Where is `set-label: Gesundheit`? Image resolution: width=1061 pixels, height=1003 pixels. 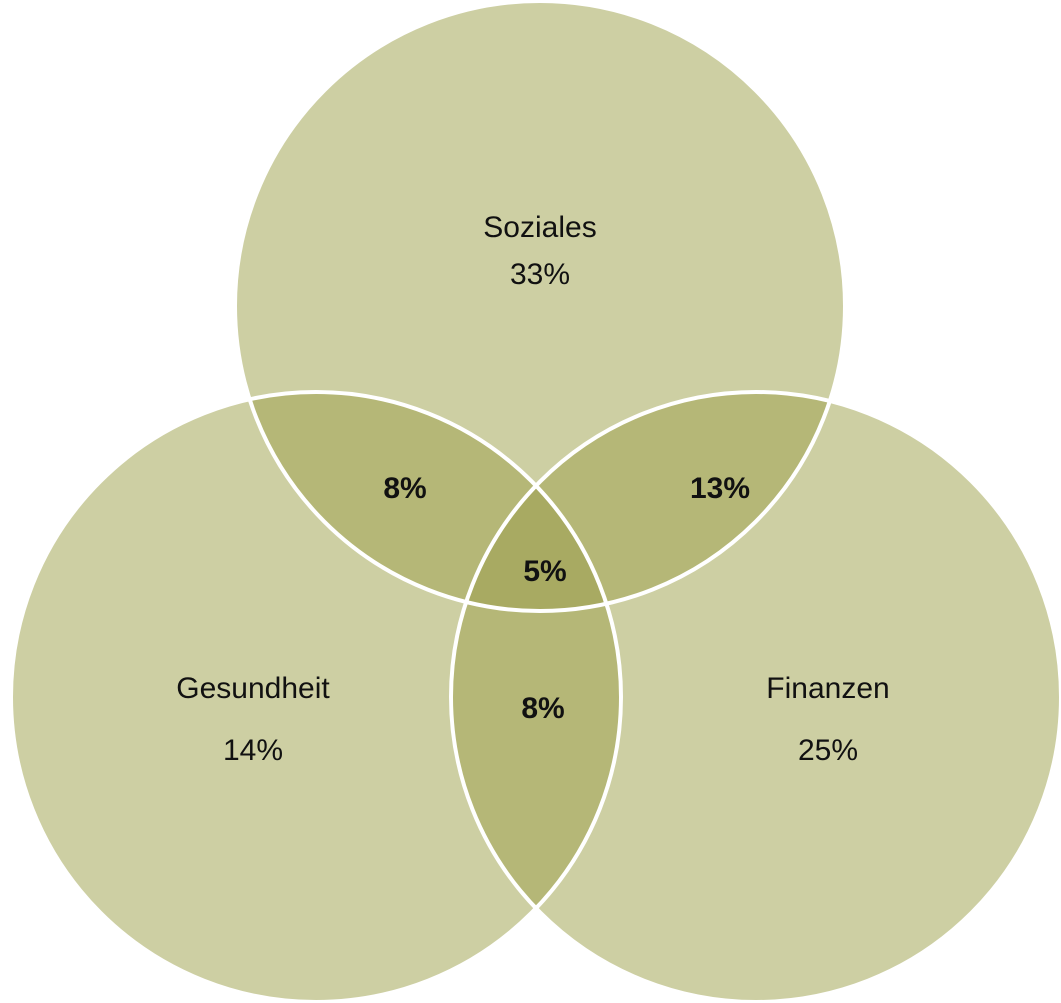
set-label: Gesundheit is located at coordinates (253, 688).